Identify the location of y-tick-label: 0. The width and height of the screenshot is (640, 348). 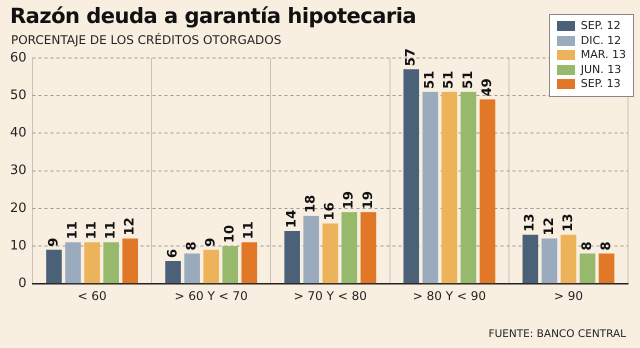
(22, 283).